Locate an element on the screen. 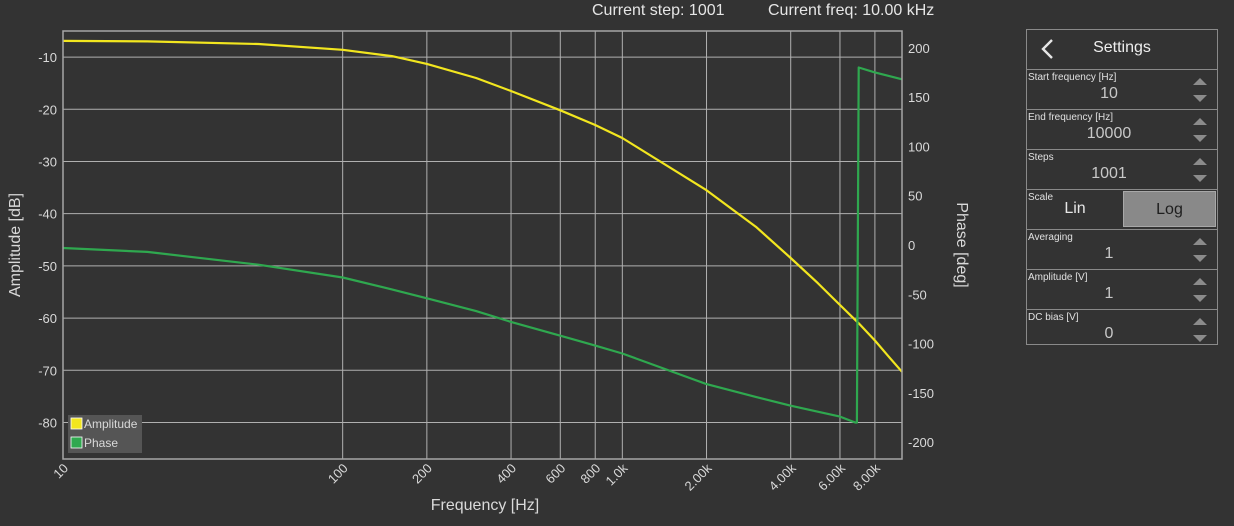 The width and height of the screenshot is (1234, 526). phase-axis-ticks: 200 150 100 50 0 -50 -100 -150 -200 is located at coordinates (921, 245).